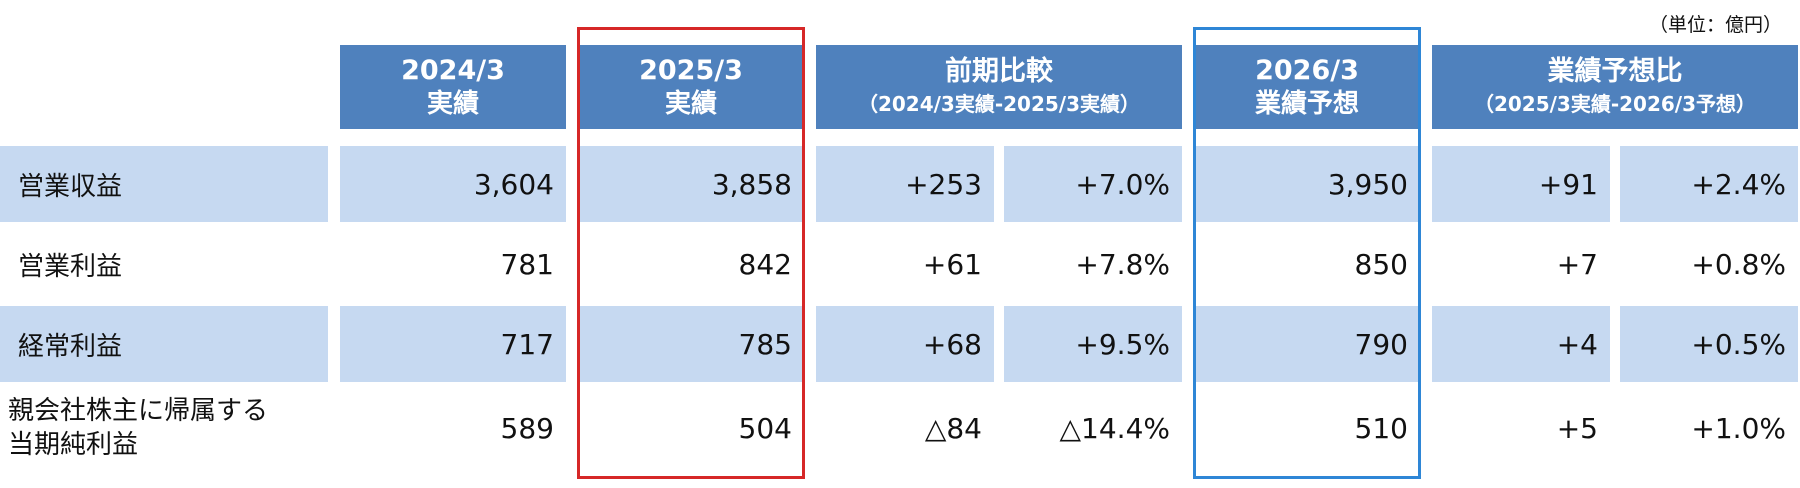  What do you see at coordinates (905, 344) in the screenshot?
I see `cell-diff: +68` at bounding box center [905, 344].